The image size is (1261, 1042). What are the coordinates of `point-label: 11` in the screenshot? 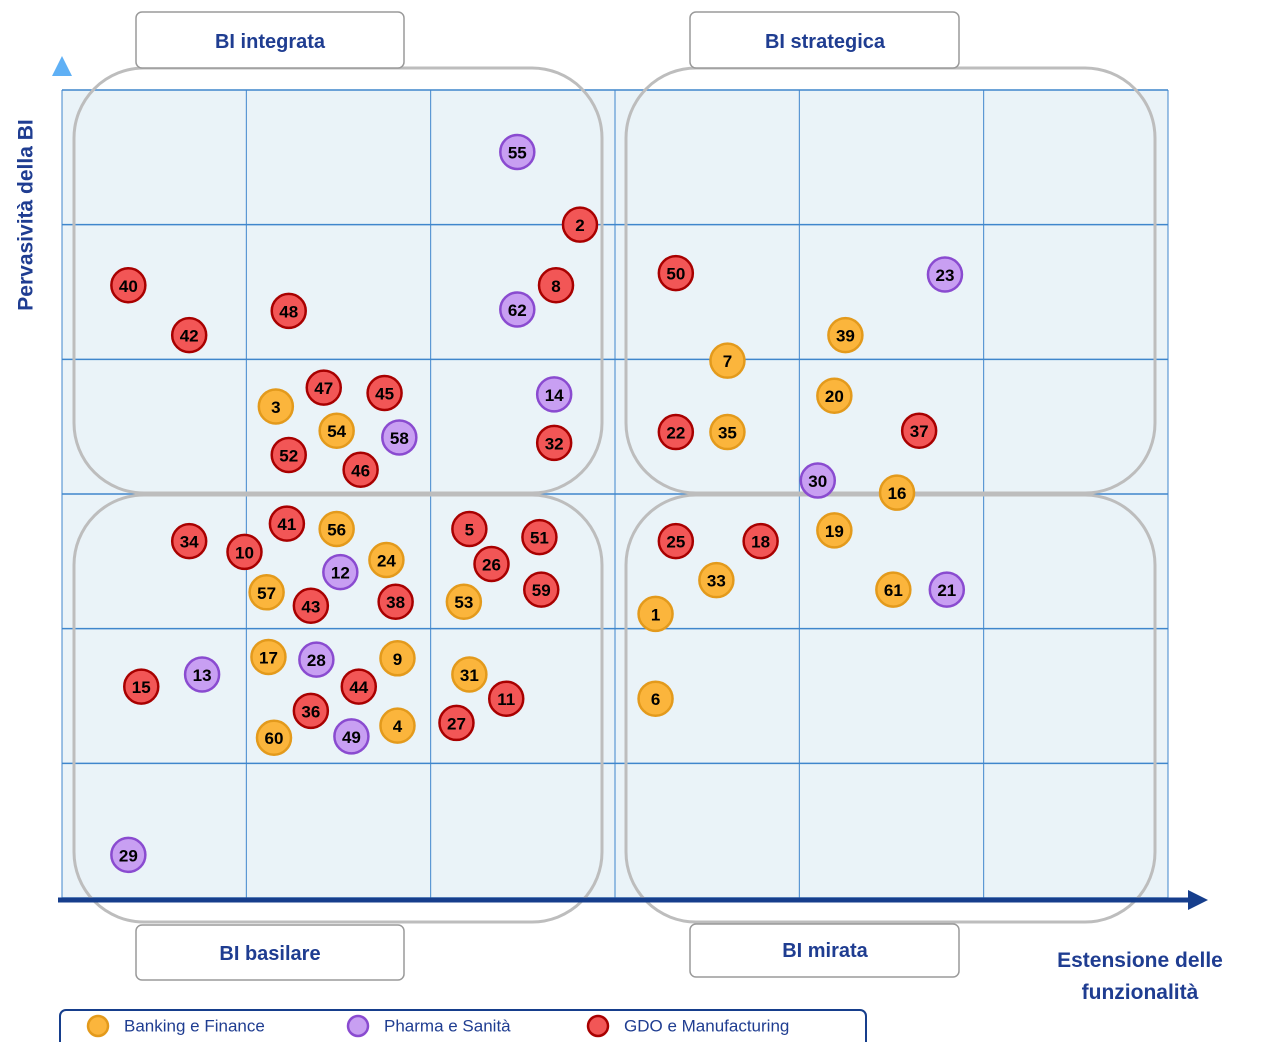 It's located at (506, 699).